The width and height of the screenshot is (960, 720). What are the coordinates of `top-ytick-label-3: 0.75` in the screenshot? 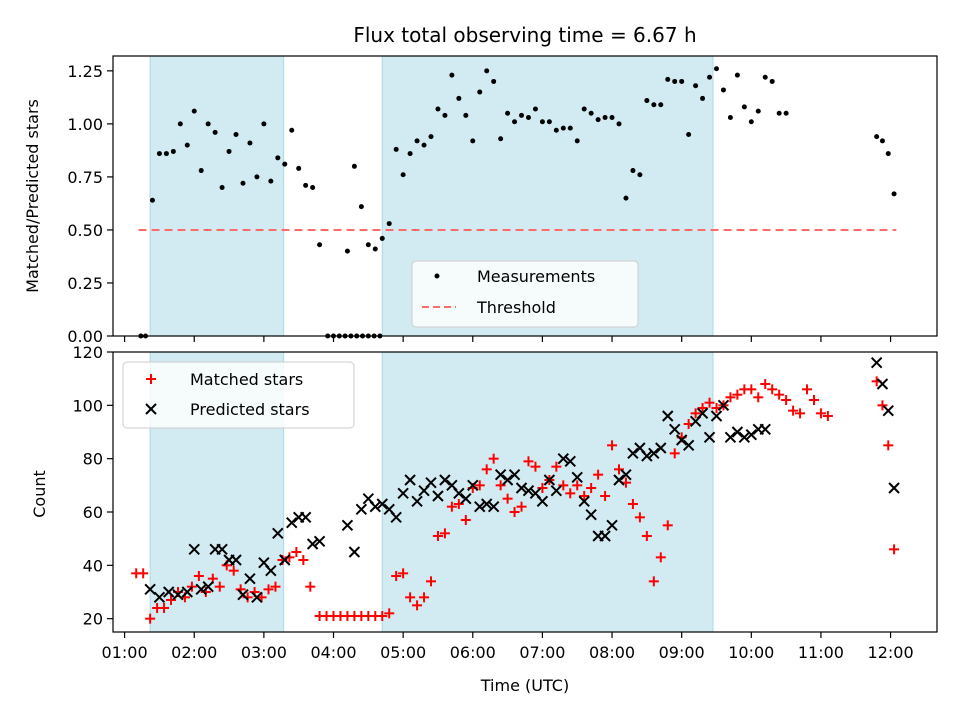 It's located at (85, 177).